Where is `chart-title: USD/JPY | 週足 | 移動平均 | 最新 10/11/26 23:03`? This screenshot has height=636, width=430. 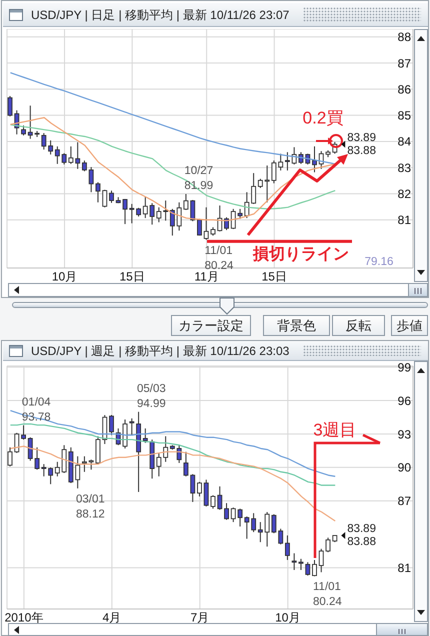 chart-title: USD/JPY | 週足 | 移動平均 | 最新 10/11/26 23:03 is located at coordinates (160, 351).